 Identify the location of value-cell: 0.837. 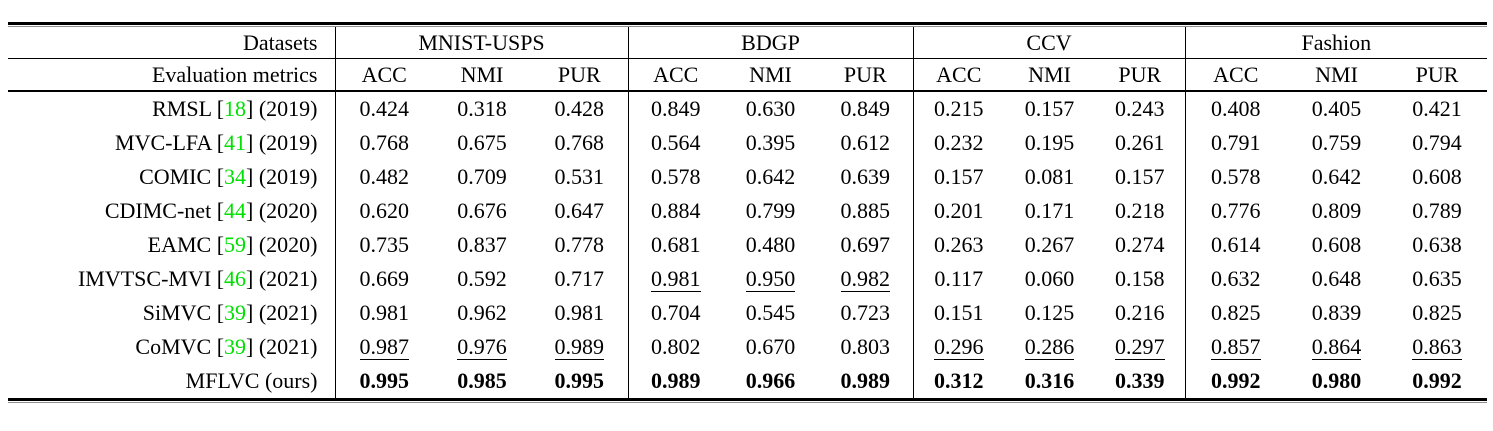
(482, 245).